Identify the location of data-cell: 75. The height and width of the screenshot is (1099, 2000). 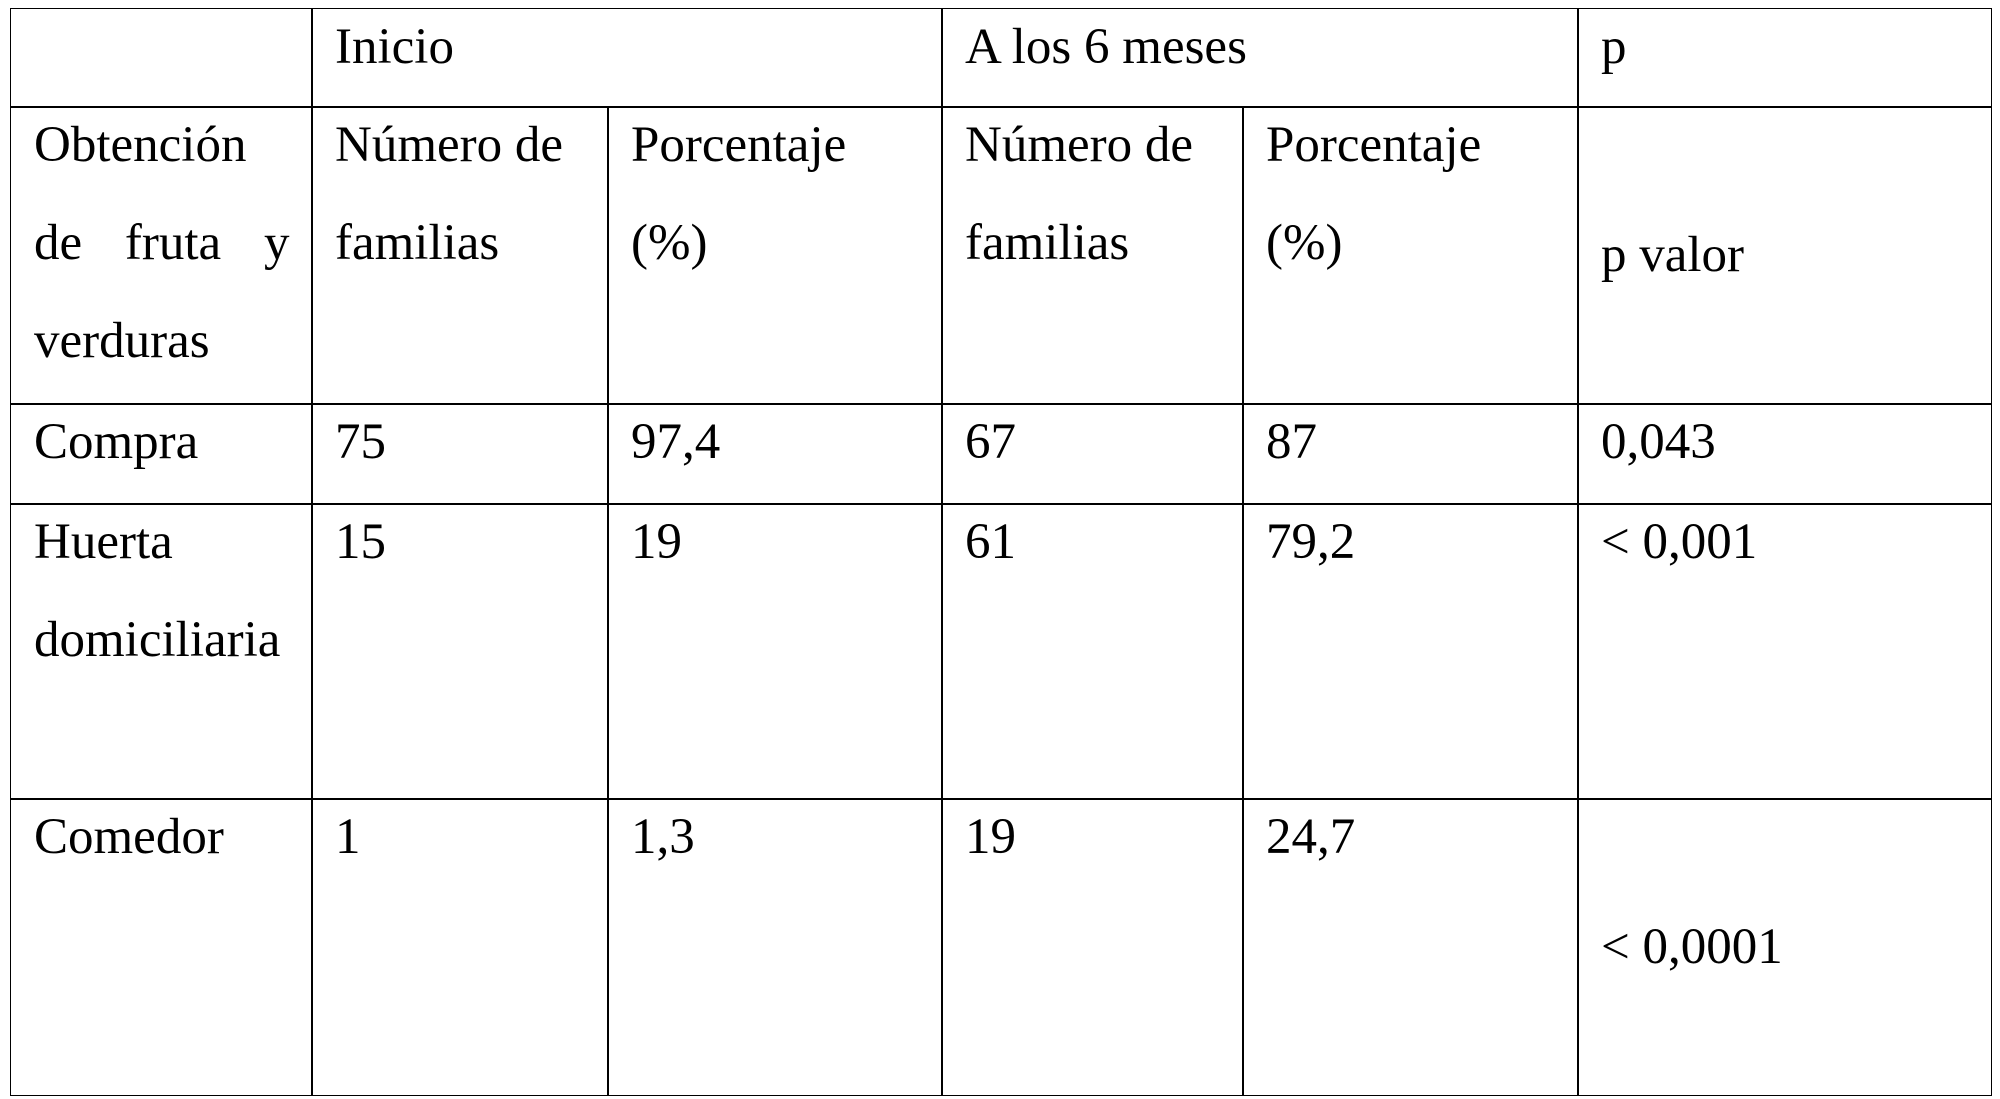
(360, 442).